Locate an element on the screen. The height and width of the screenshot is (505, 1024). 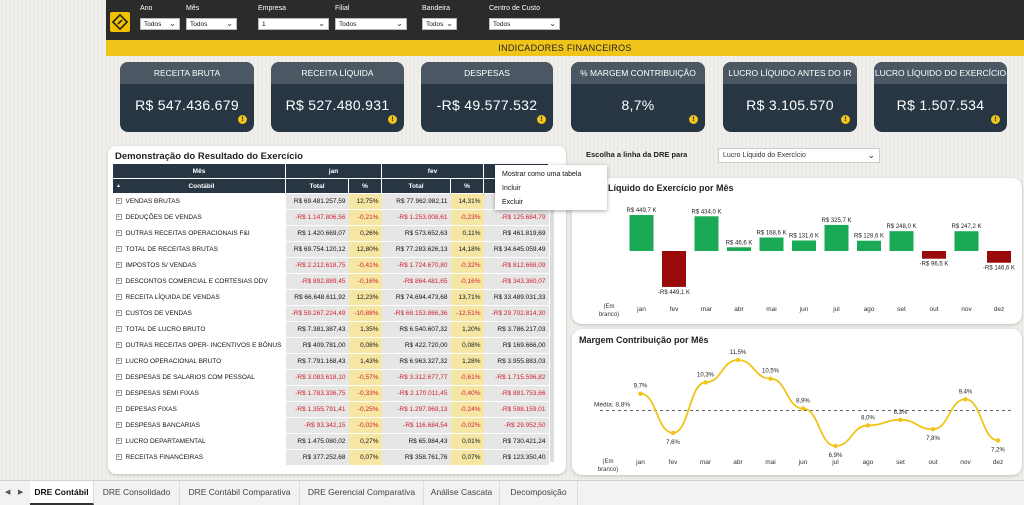
cell-jan-pct: -0,21% is located at coordinates (365, 217).